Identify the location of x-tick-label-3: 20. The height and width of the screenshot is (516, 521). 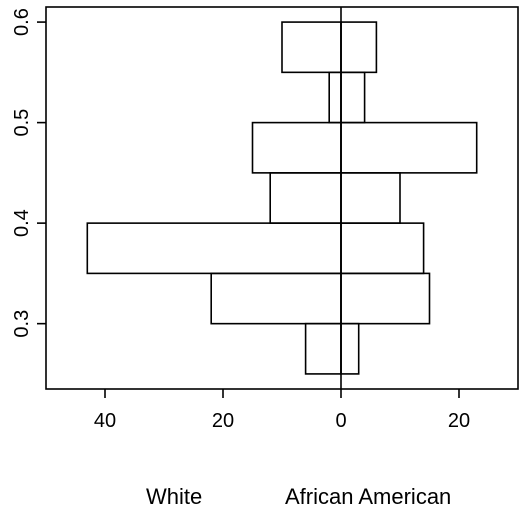
(459, 421).